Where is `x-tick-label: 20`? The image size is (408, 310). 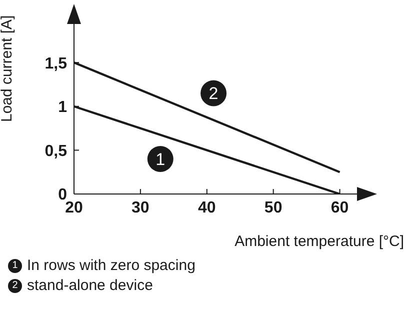
x-tick-label: 20 is located at coordinates (74, 207).